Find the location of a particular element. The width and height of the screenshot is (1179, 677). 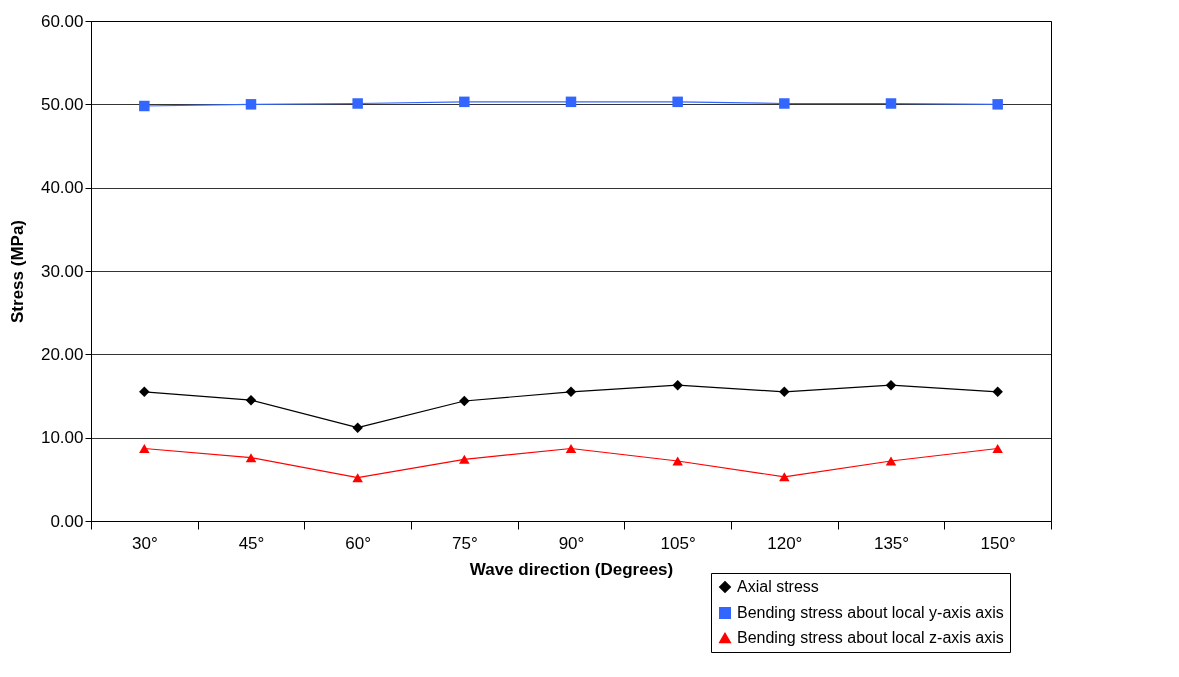

y-tick-label: 0.00 is located at coordinates (67, 521).